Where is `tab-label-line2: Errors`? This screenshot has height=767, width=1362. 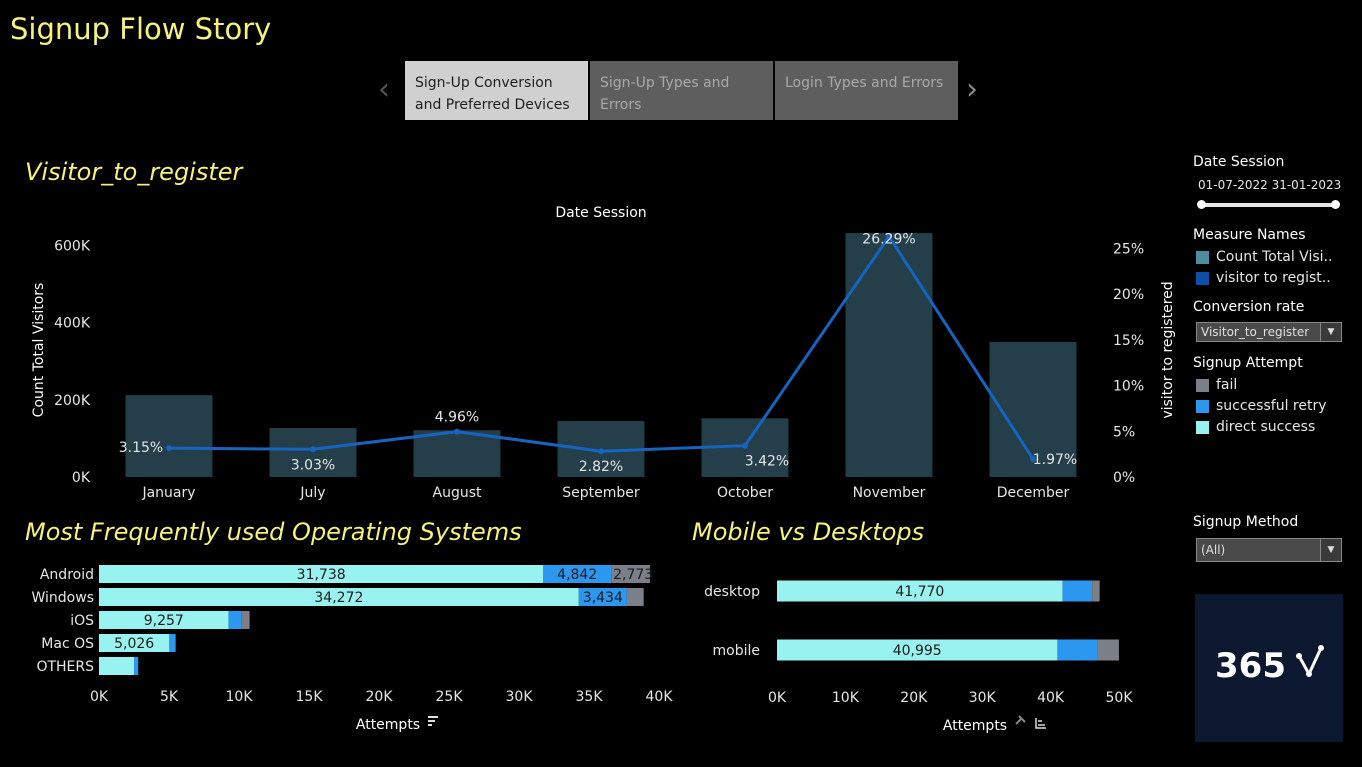
tab-label-line2: Errors is located at coordinates (621, 105).